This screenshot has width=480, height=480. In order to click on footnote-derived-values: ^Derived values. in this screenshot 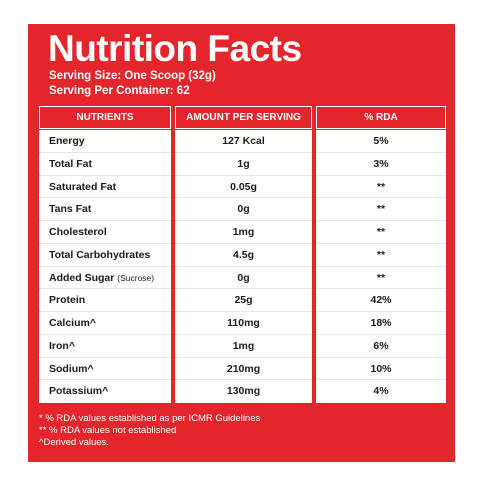, I will do `click(74, 442)`.